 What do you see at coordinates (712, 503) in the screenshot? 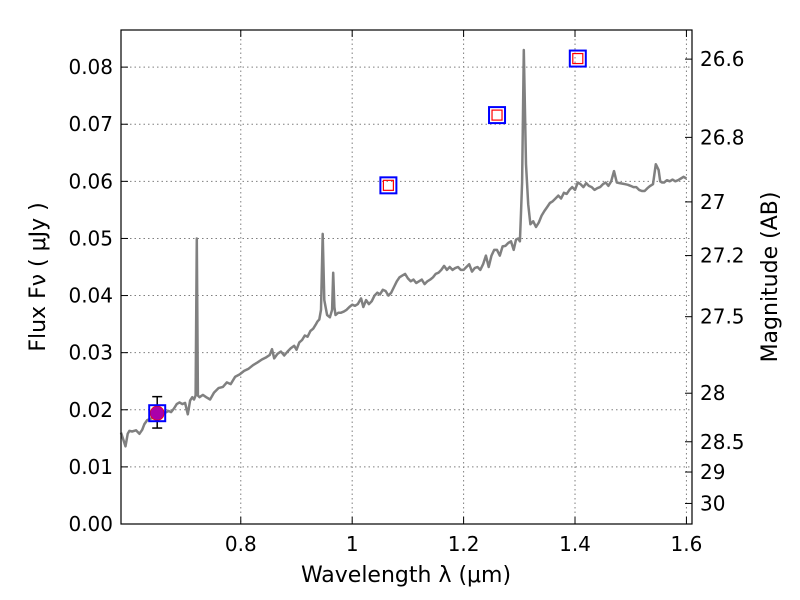
I see `right-tick-label: 30` at bounding box center [712, 503].